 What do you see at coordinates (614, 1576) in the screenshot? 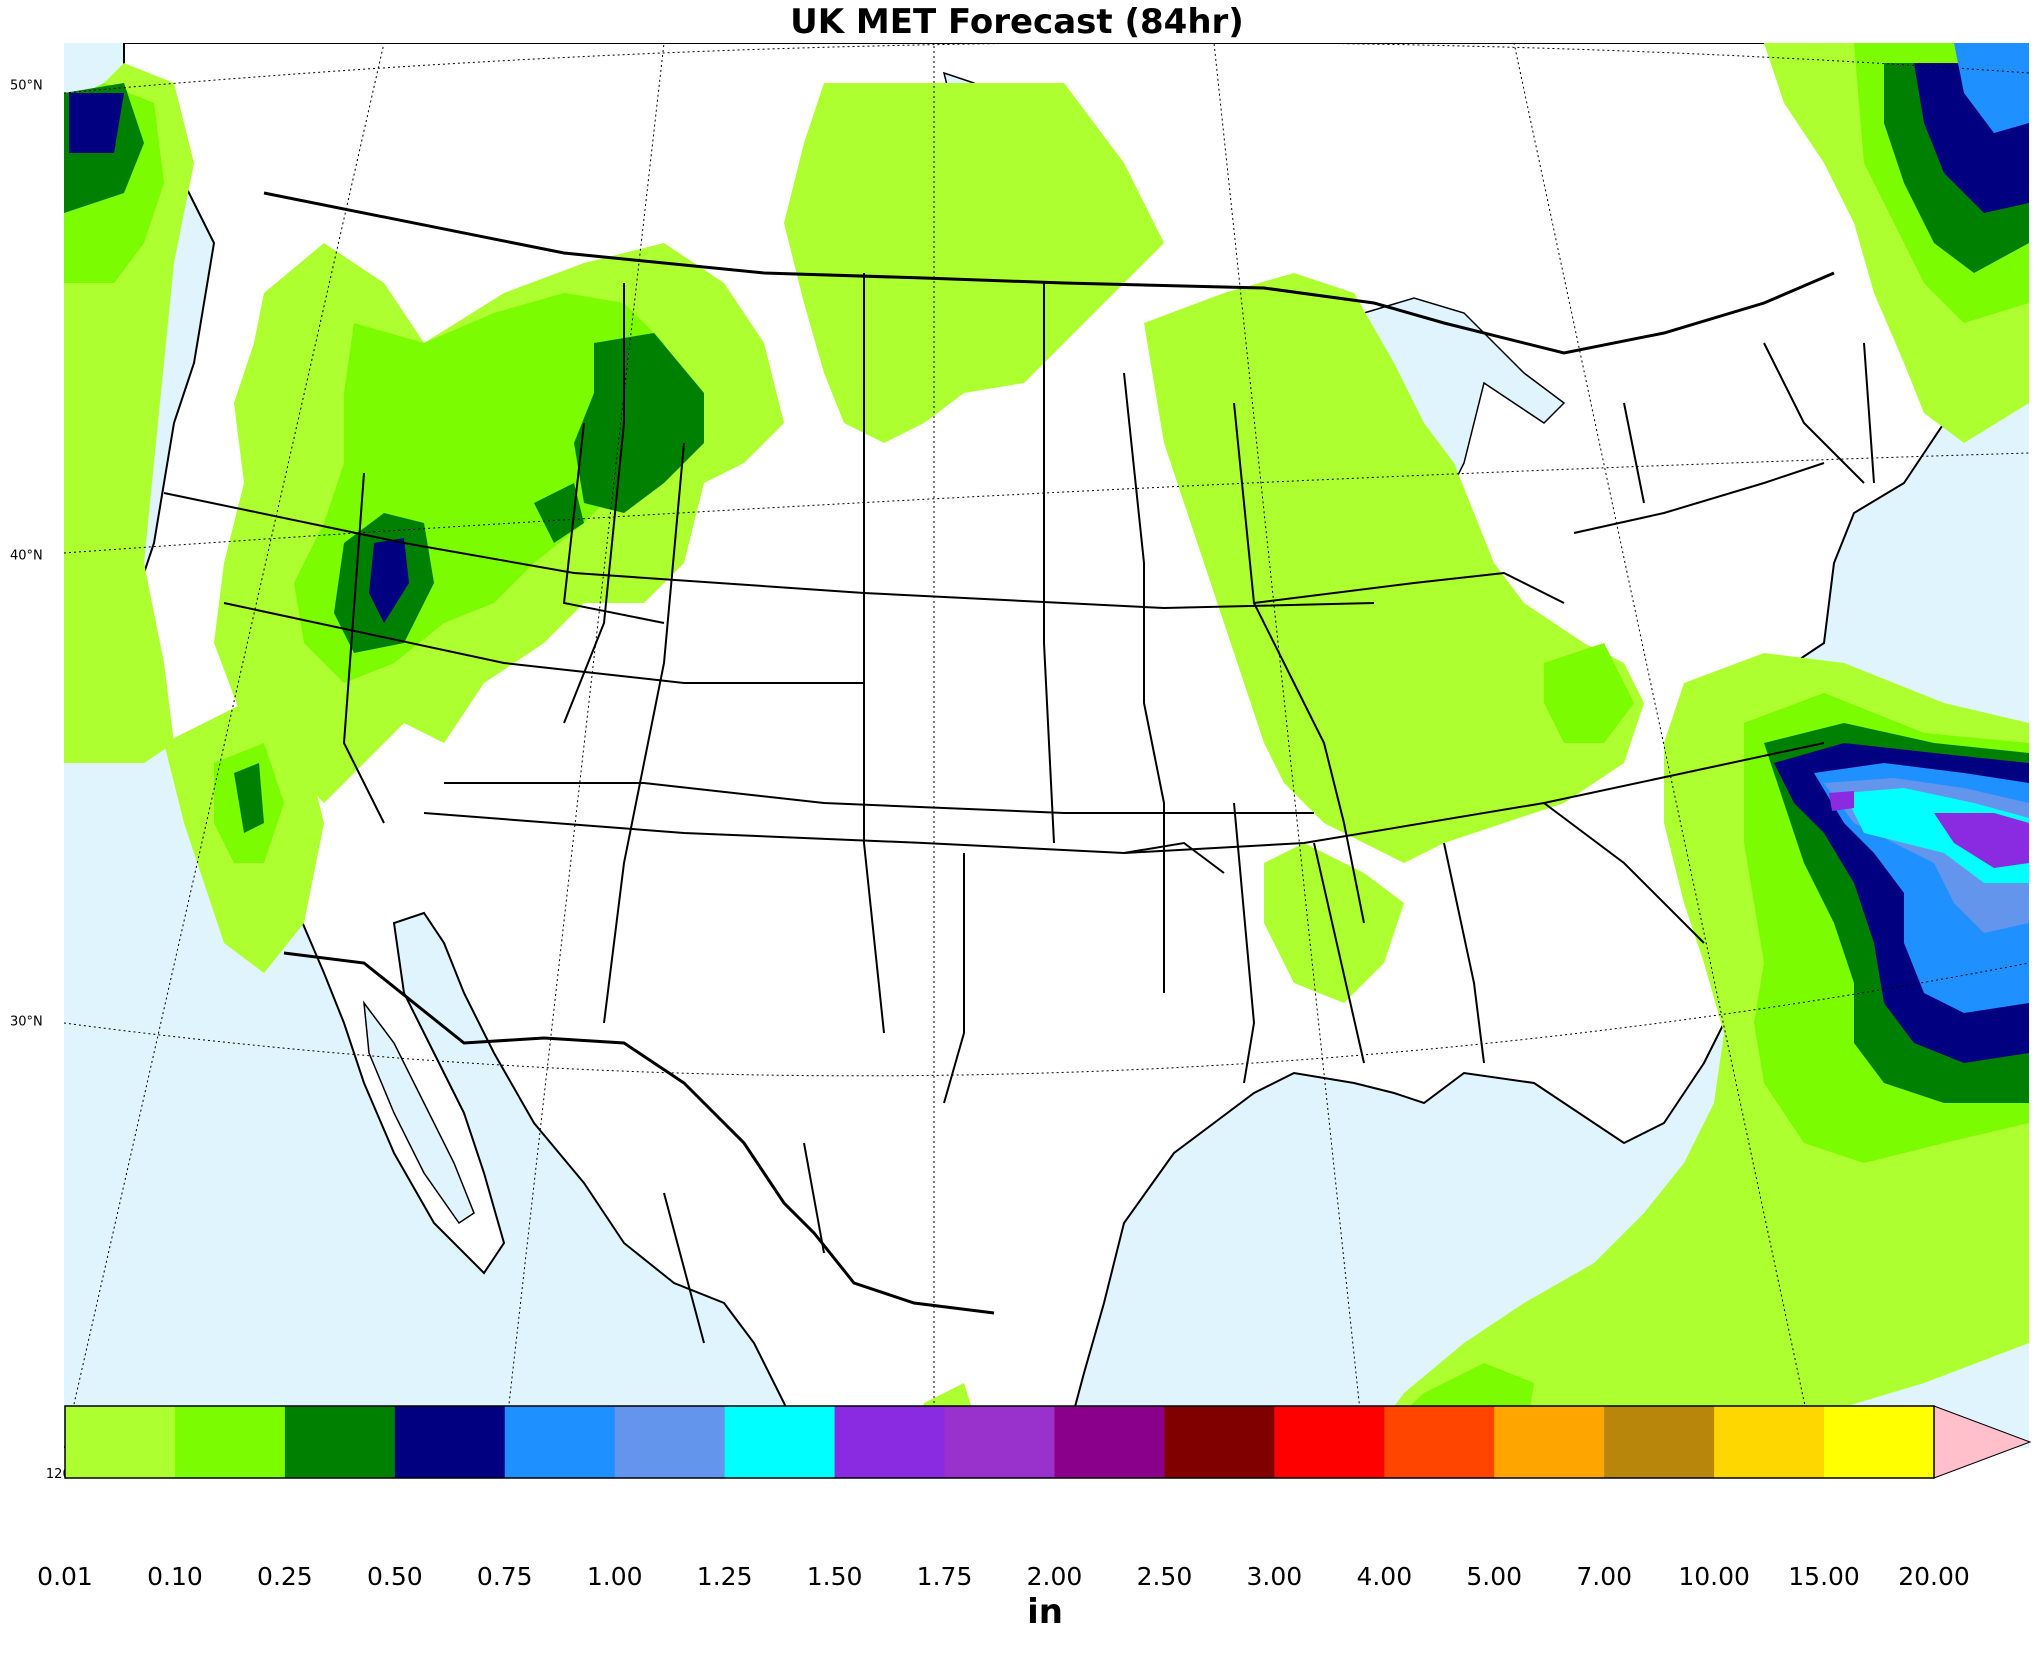
I see `colorbar-tick-label: 1.00` at bounding box center [614, 1576].